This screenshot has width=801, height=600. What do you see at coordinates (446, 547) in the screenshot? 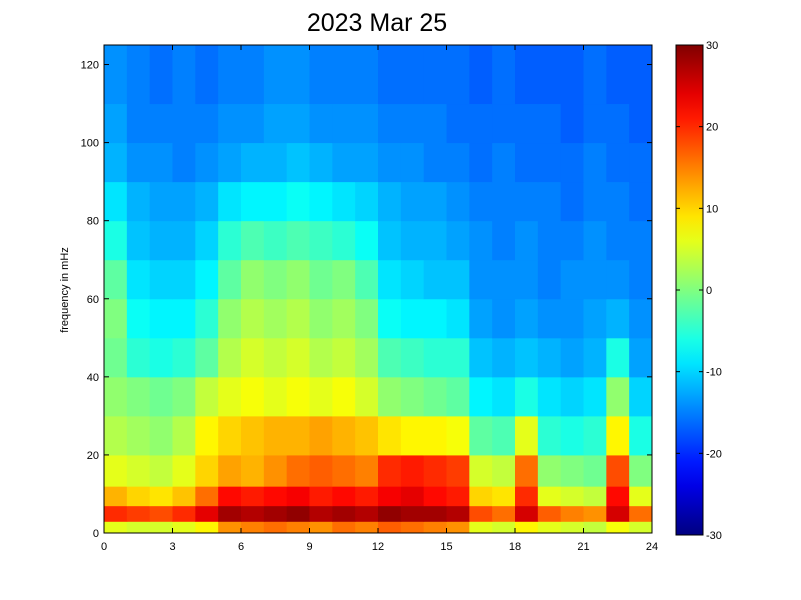
I see `x-tick-label: 15` at bounding box center [446, 547].